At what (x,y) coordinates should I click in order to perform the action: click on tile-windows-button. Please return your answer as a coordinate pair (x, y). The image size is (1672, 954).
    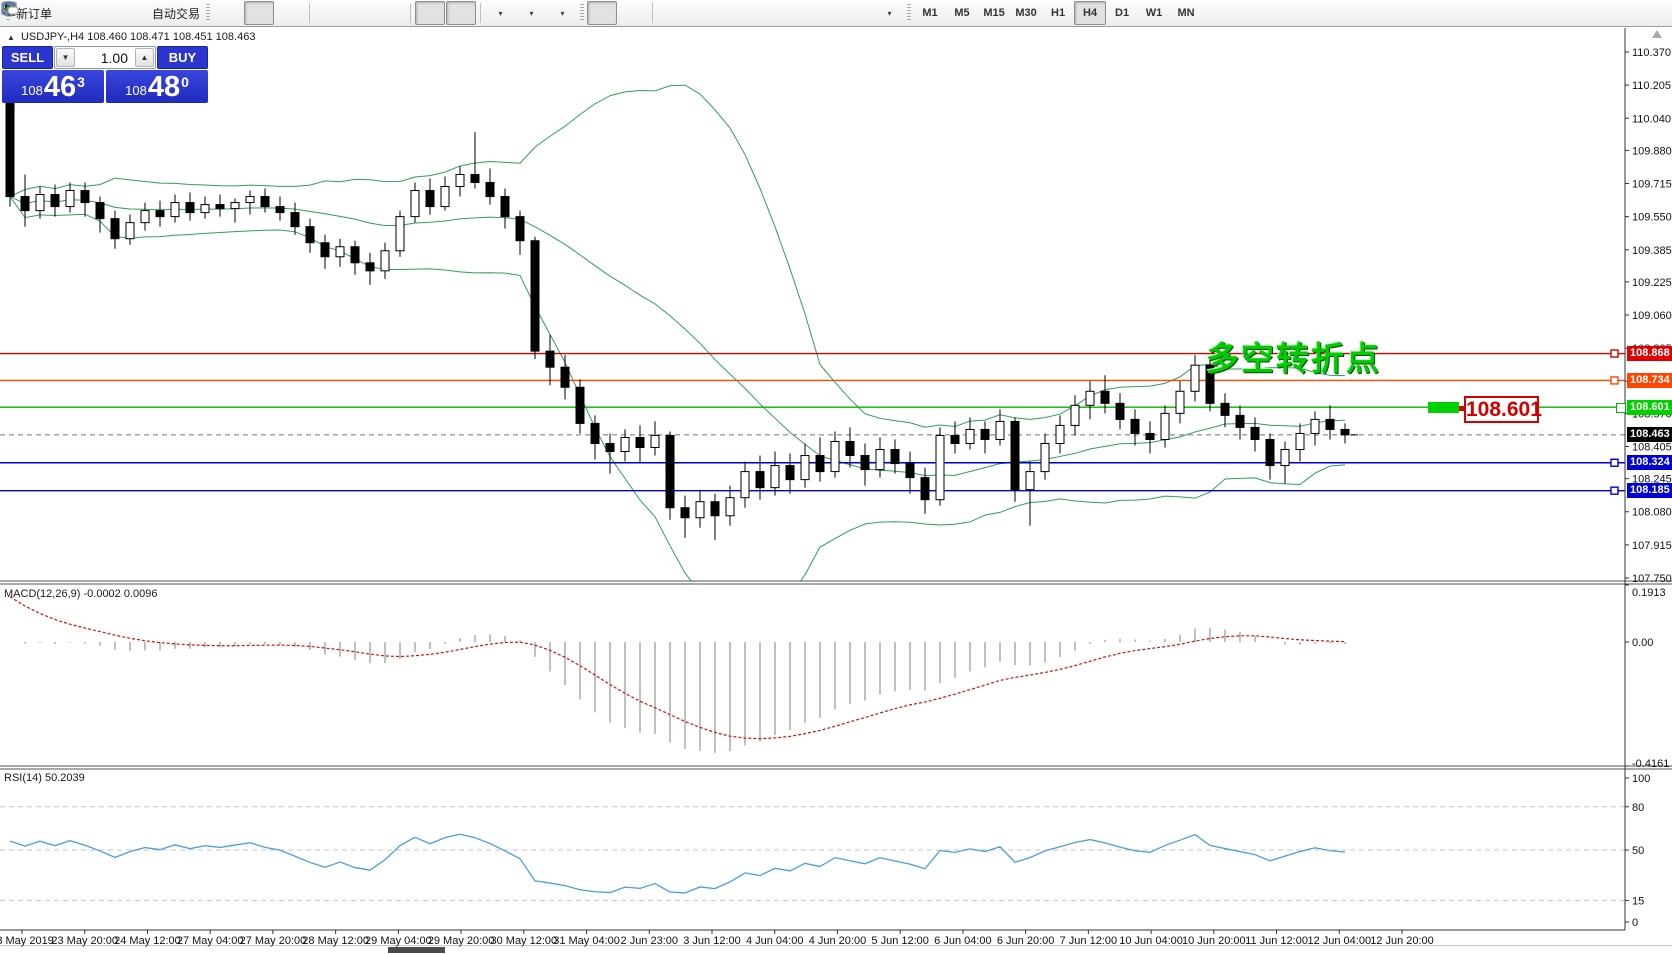
    Looking at the image, I should click on (204, 13).